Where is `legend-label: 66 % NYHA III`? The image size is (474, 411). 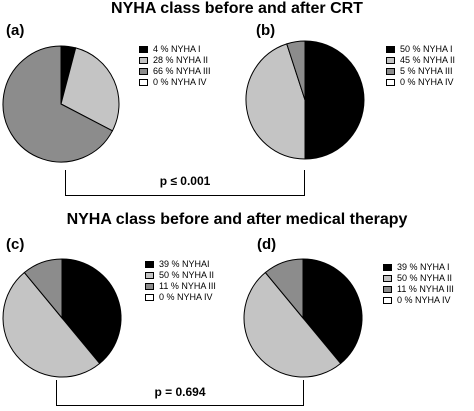 legend-label: 66 % NYHA III is located at coordinates (182, 71).